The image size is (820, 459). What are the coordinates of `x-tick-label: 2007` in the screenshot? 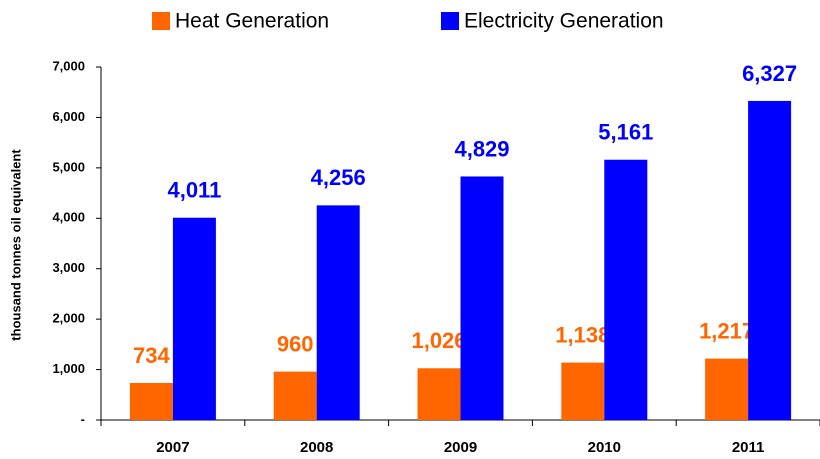 It's located at (172, 447).